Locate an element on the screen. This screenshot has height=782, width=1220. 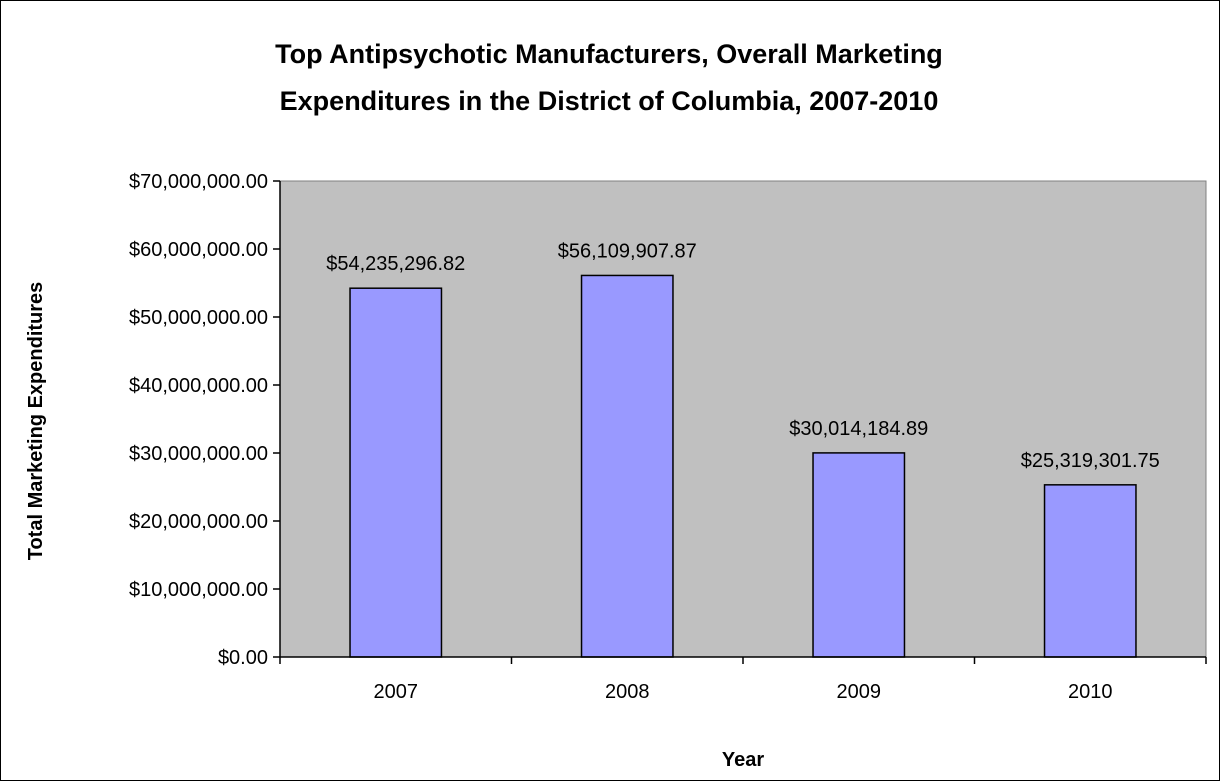
x-tick-label: 2010 is located at coordinates (1090, 692).